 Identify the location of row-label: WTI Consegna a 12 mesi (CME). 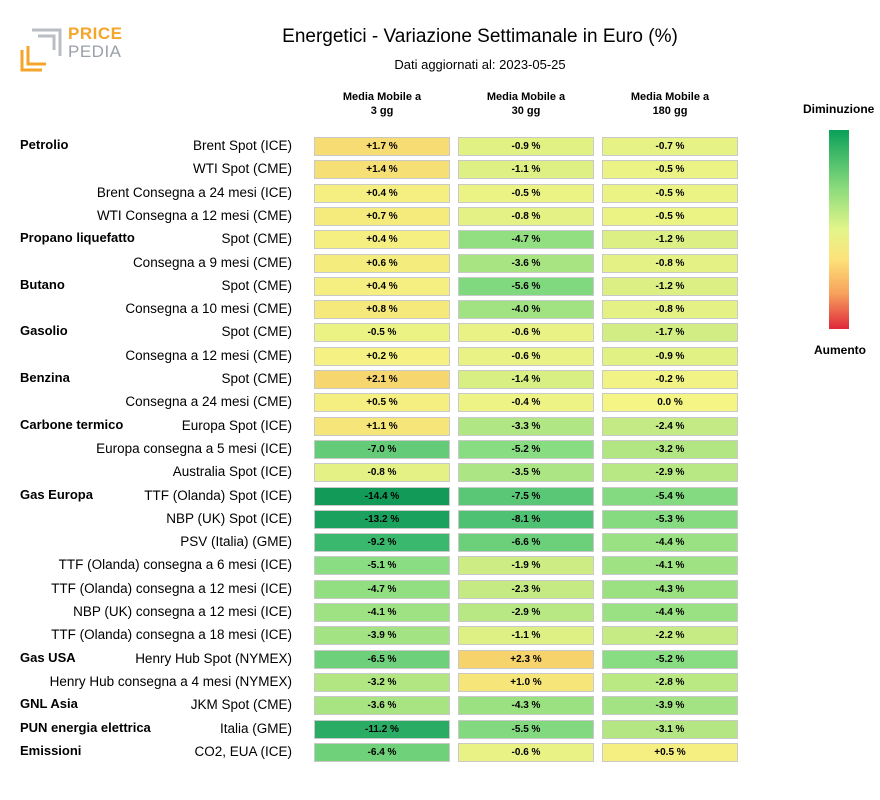
(194, 215).